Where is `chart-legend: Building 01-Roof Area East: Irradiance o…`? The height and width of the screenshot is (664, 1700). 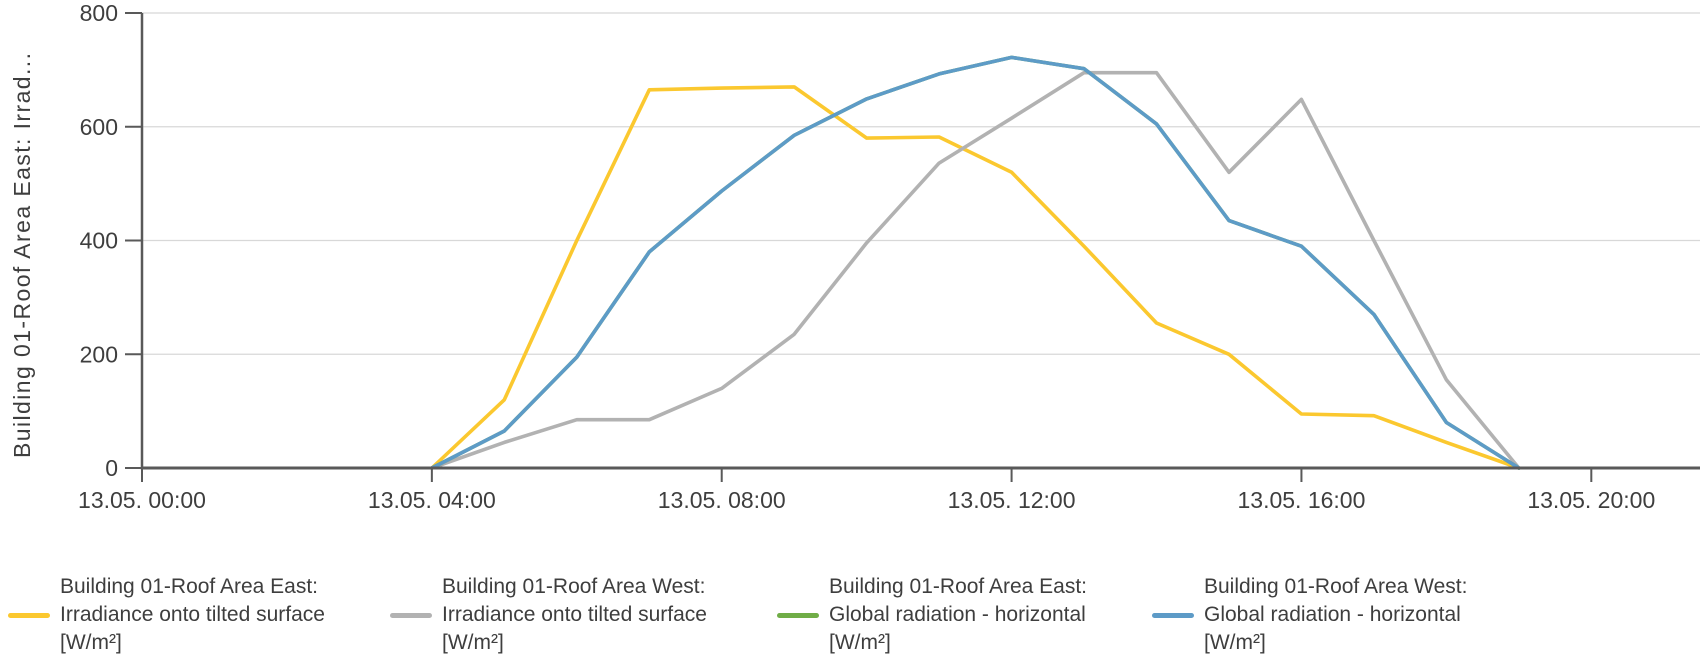
chart-legend: Building 01-Roof Area East: Irradiance o… is located at coordinates (850, 618).